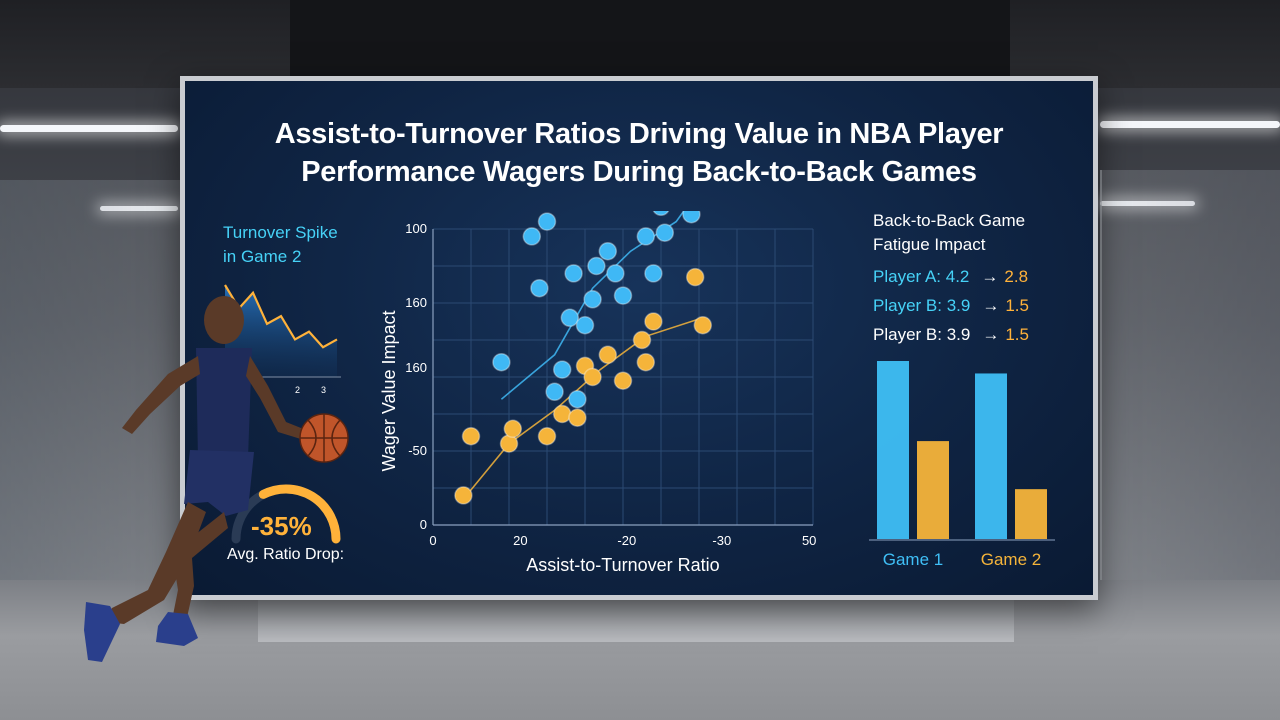 The image size is (1280, 720). I want to click on gauge-value: -35%, so click(281, 526).